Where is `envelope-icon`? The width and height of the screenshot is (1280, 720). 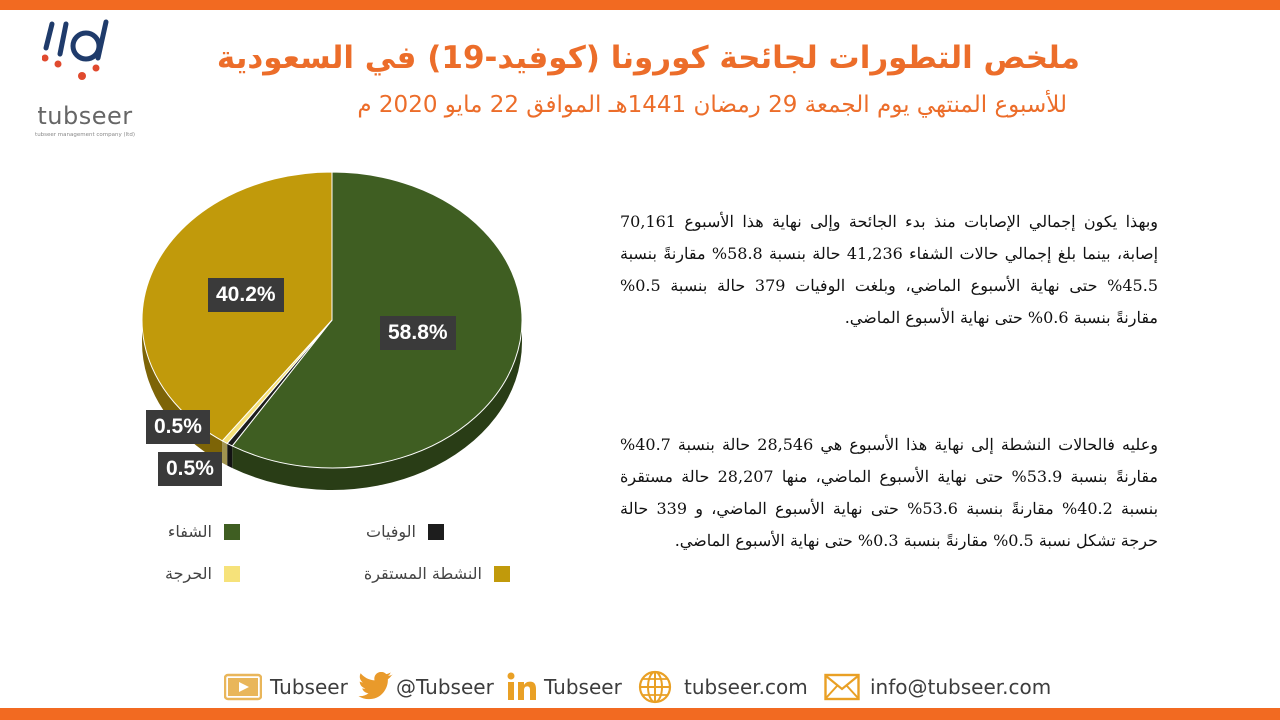 envelope-icon is located at coordinates (842, 687).